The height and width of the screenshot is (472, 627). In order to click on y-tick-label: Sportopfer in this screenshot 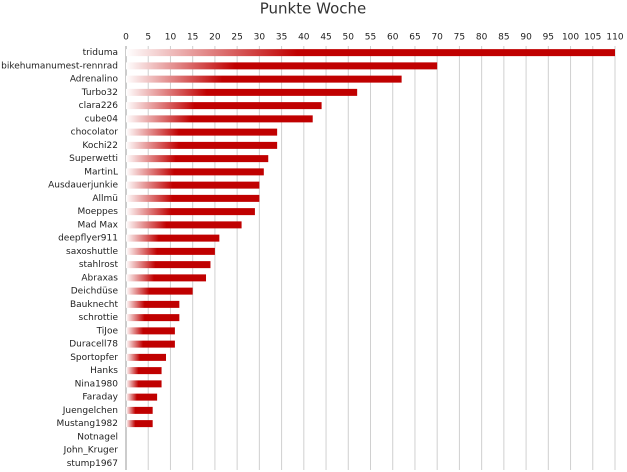, I will do `click(94, 358)`.